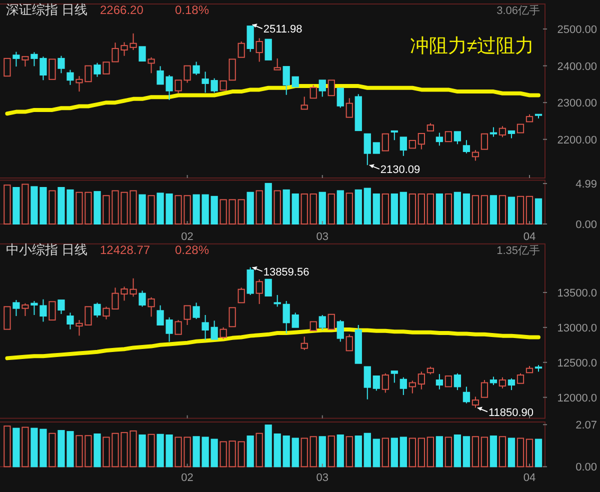 Image resolution: width=600 pixels, height=492 pixels. What do you see at coordinates (282, 30) in the screenshot?
I see `annotation: 2511.98` at bounding box center [282, 30].